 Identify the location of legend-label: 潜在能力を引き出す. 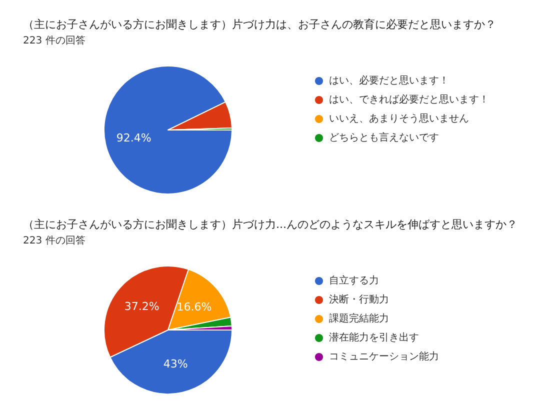
(374, 338).